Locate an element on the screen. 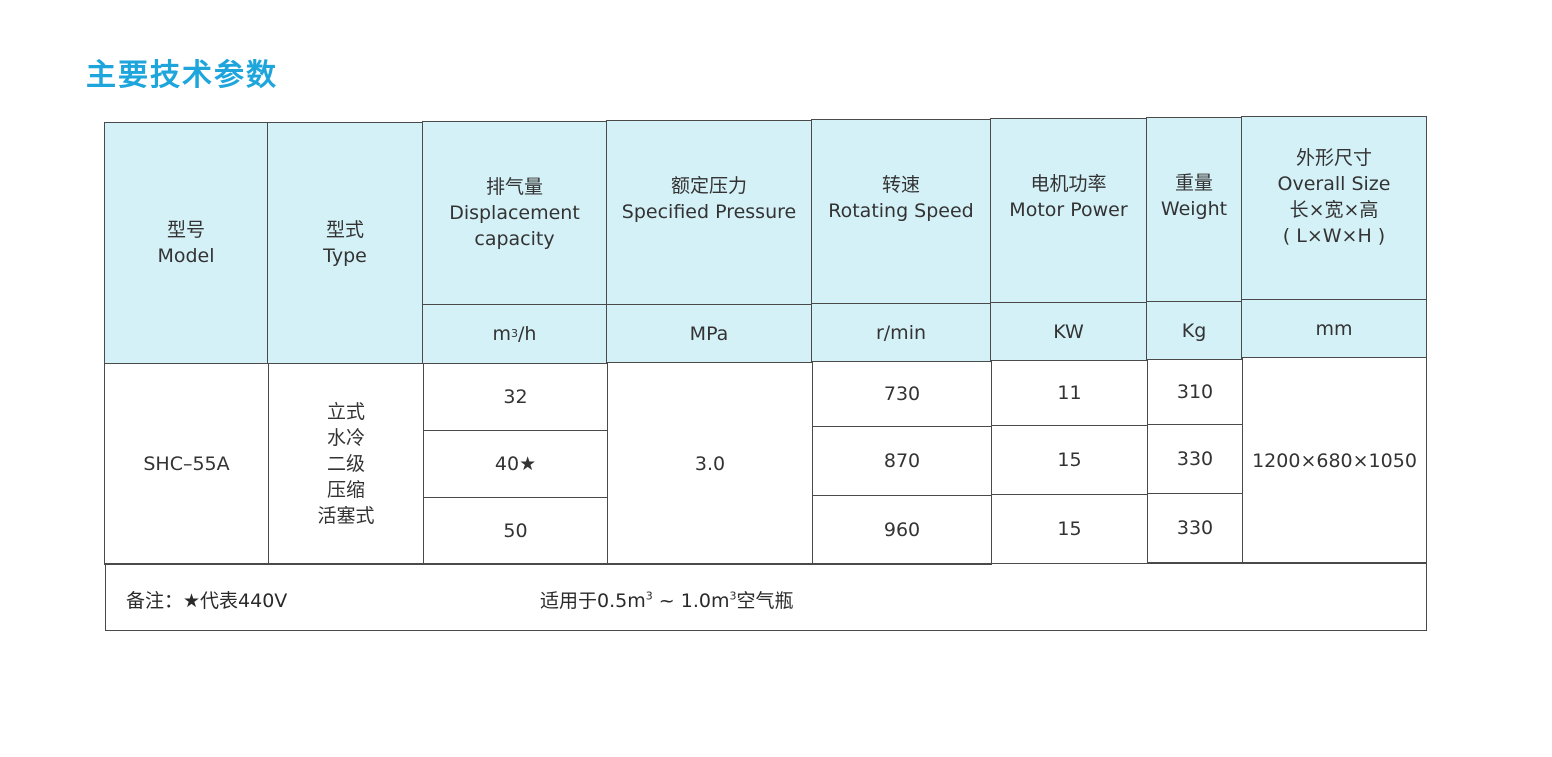 The width and height of the screenshot is (1552, 757). unit-text: /h is located at coordinates (527, 334).